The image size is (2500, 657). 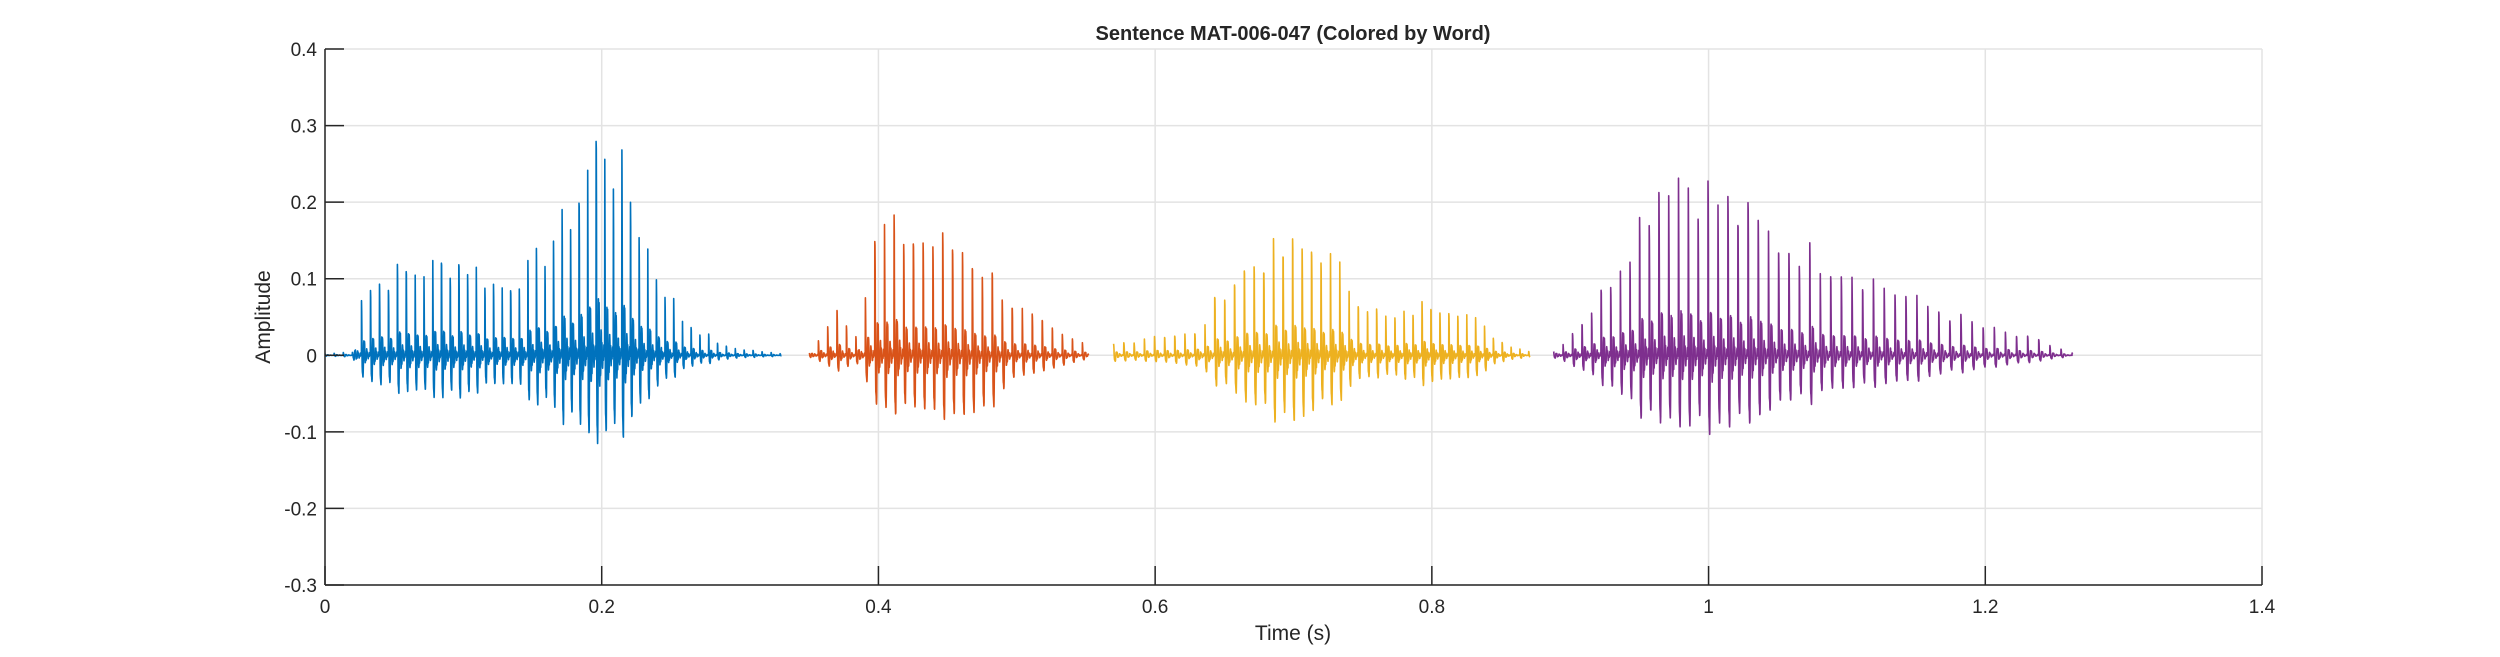 I want to click on x-tick-label: 1, so click(x=1708, y=607).